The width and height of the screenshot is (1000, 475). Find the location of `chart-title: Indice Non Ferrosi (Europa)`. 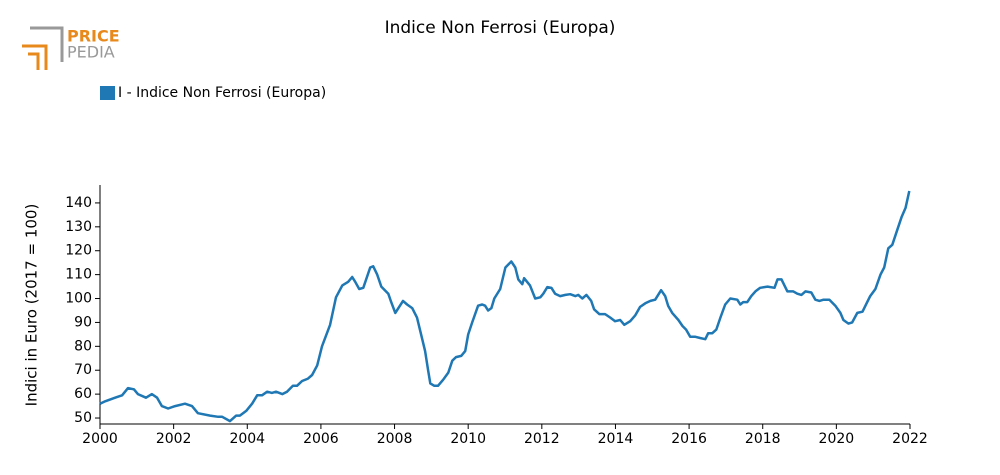

chart-title: Indice Non Ferrosi (Europa) is located at coordinates (500, 28).